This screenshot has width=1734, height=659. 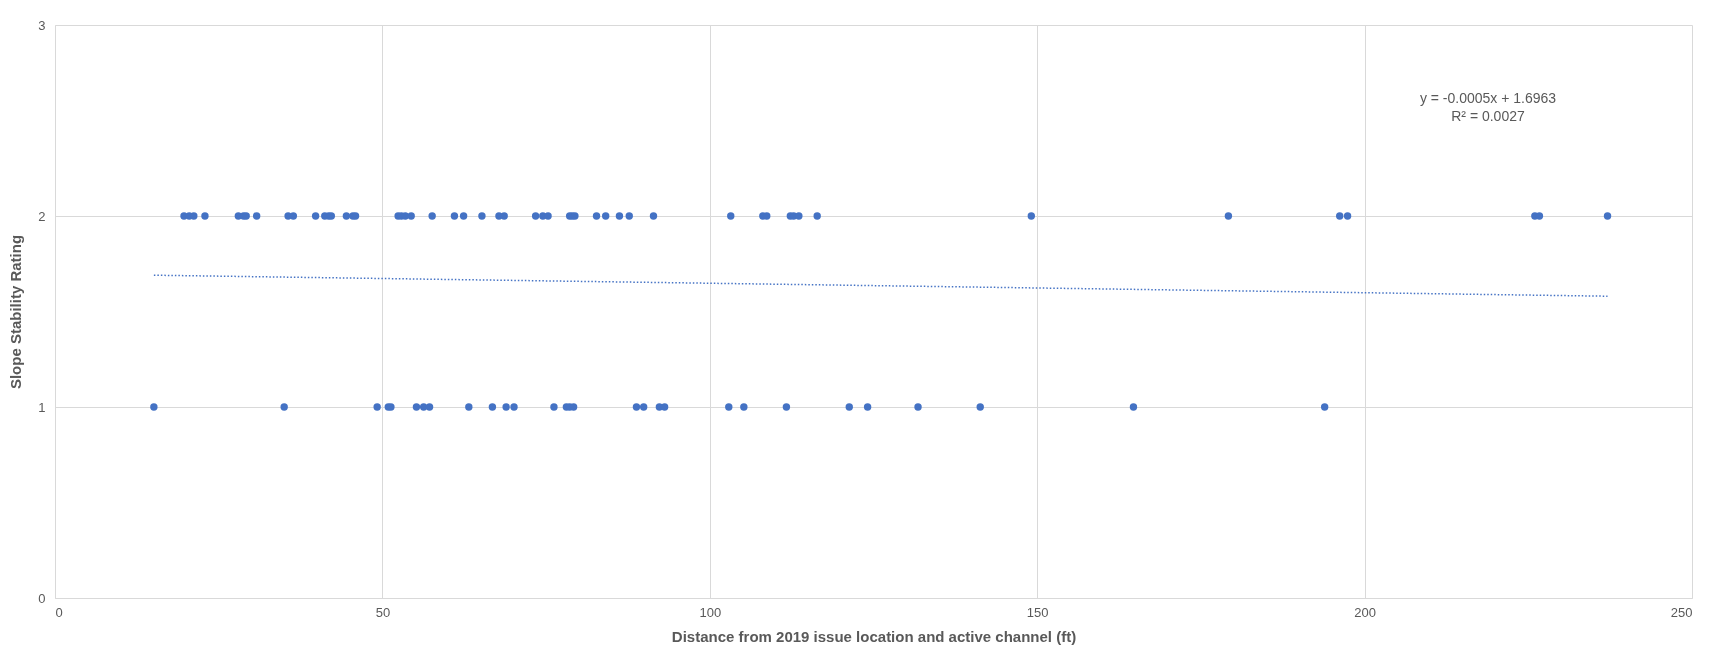 I want to click on x-tick-label: 150, so click(x=1037, y=612).